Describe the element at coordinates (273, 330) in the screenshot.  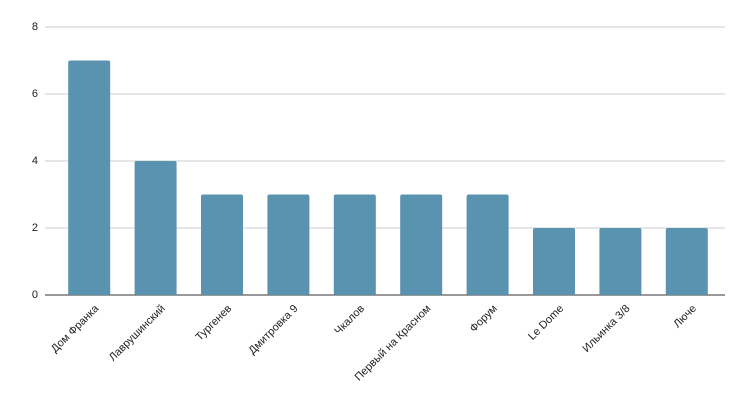
I see `x-tick-label: Дмитровка 9` at that location.